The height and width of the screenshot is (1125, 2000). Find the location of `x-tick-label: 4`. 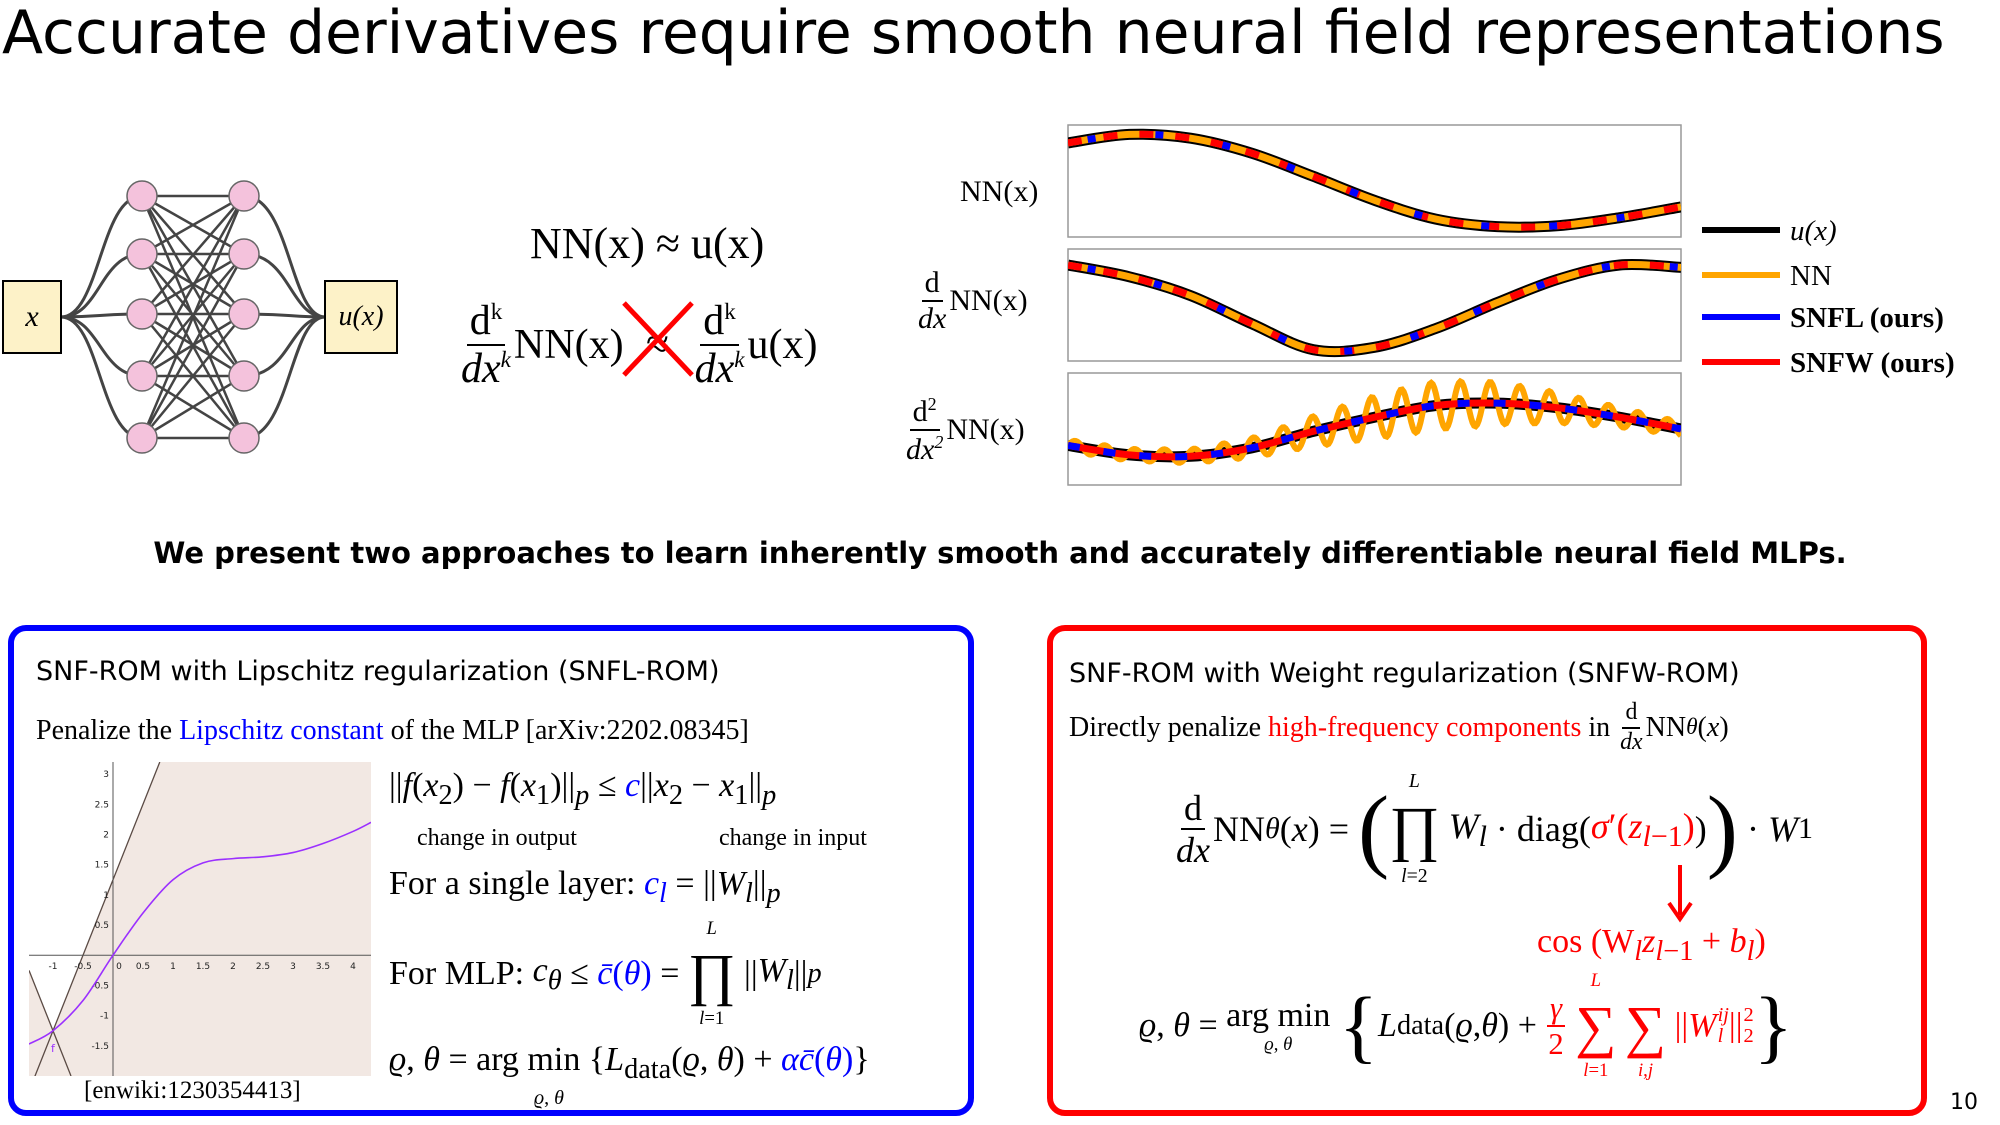

x-tick-label: 4 is located at coordinates (353, 967).